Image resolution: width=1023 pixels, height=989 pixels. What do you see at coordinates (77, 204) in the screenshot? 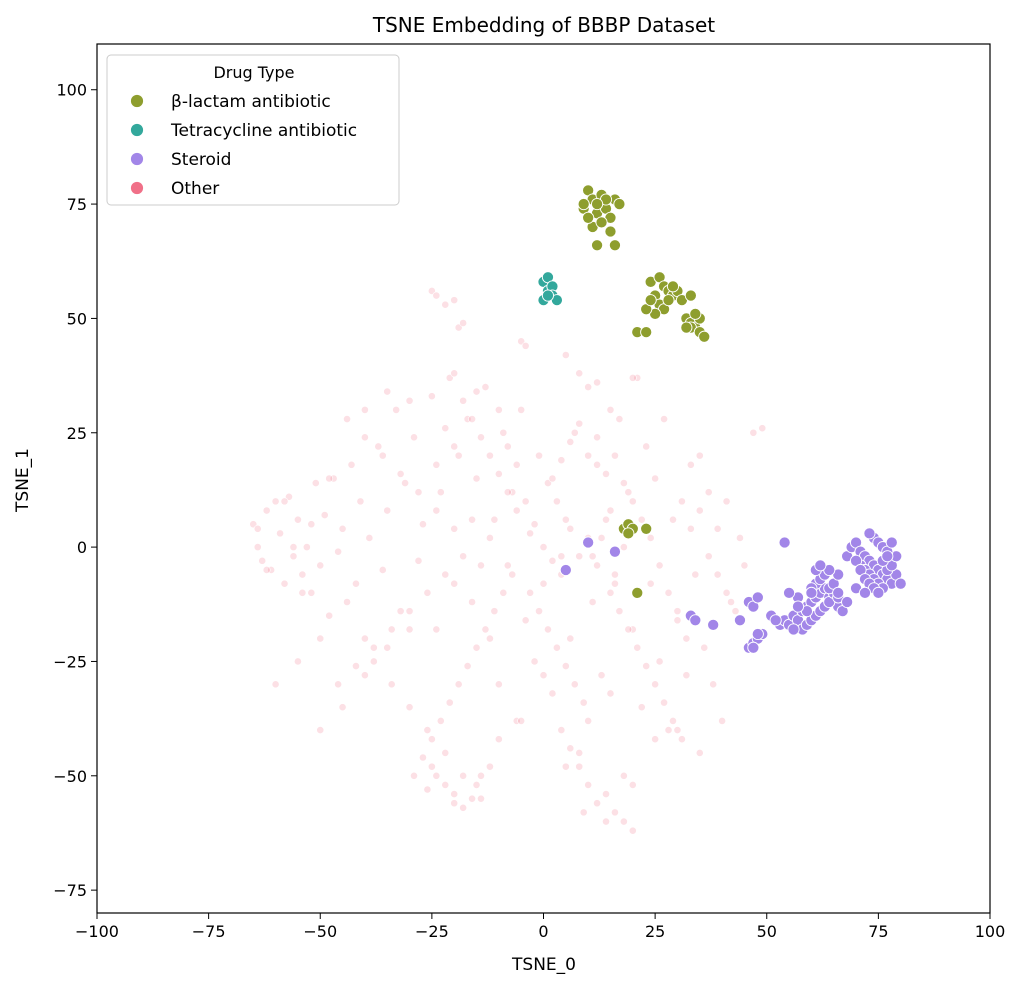
I see `y-tick-label: 75` at bounding box center [77, 204].